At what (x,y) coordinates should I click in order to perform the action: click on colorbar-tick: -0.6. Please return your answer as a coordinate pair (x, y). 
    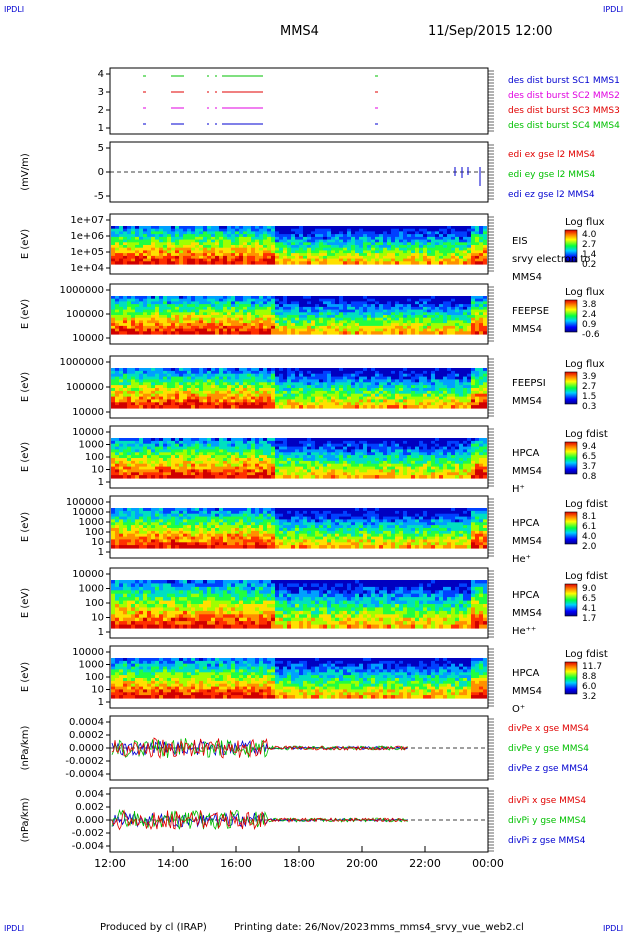
    Looking at the image, I should click on (591, 335).